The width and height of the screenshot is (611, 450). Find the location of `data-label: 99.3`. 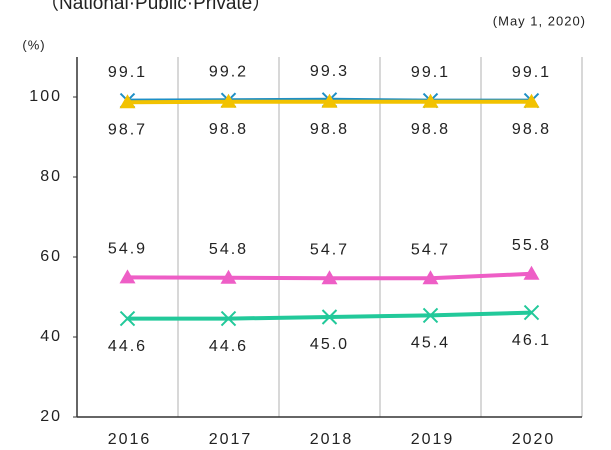

data-label: 99.3 is located at coordinates (329, 71).